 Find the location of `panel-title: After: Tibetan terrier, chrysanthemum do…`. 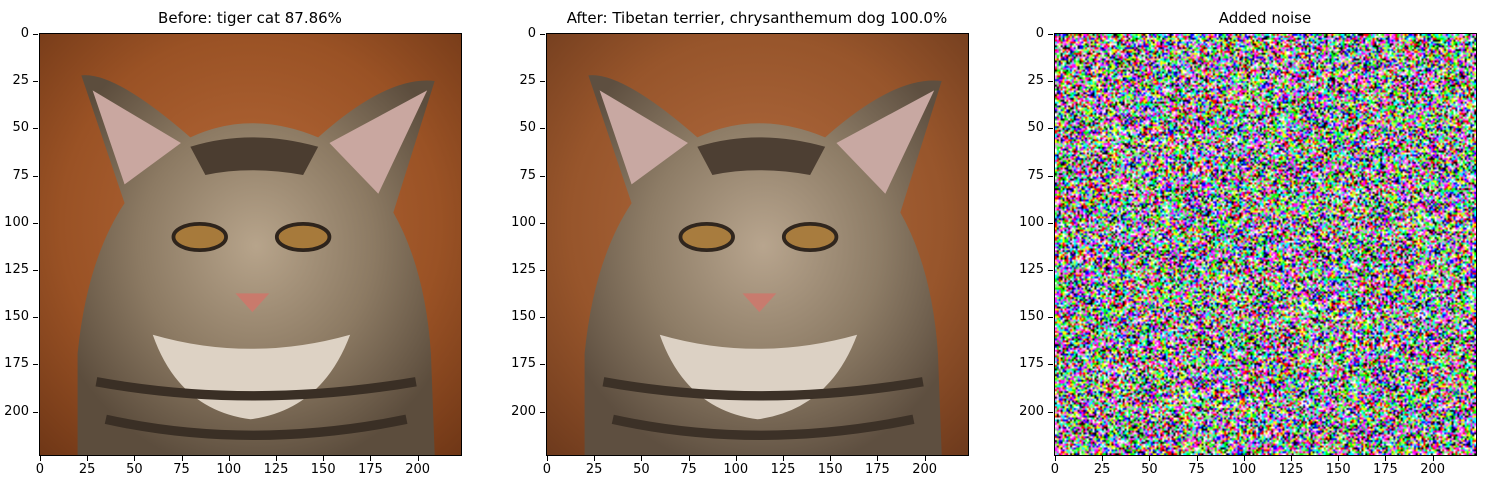

panel-title: After: Tibetan terrier, chrysanthemum do… is located at coordinates (757, 18).